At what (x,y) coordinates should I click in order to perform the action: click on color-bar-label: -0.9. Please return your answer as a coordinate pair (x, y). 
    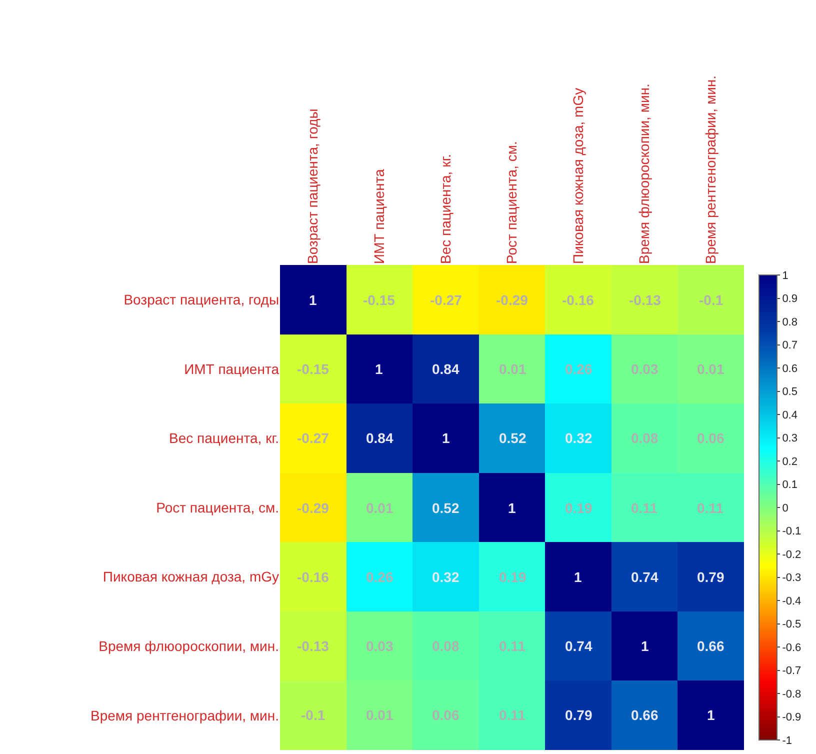
    Looking at the image, I should click on (792, 718).